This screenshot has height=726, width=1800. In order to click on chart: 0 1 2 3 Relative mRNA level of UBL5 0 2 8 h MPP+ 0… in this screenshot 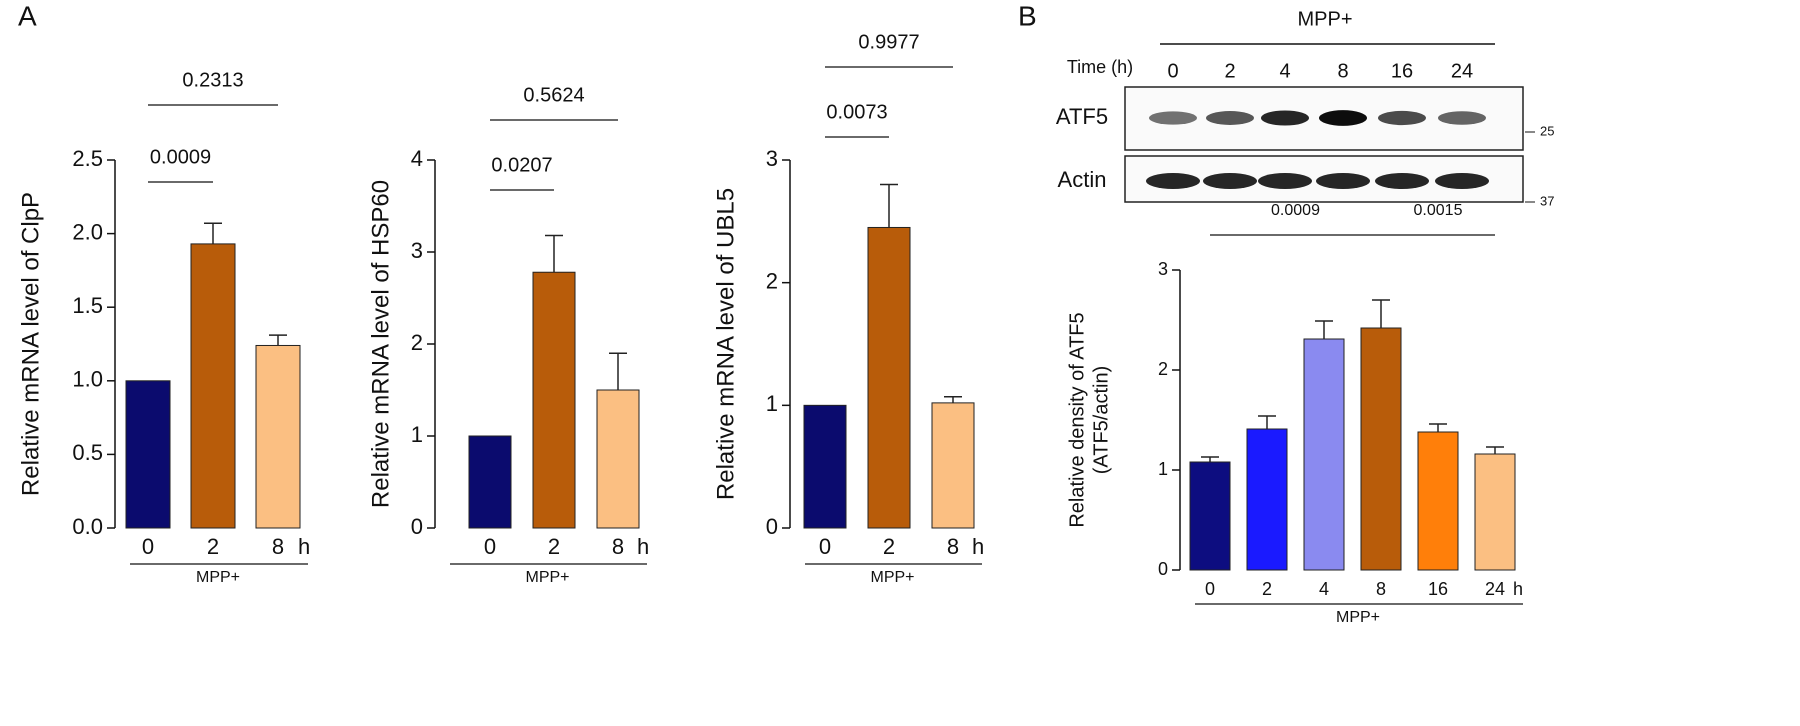, I will do `click(848, 308)`.